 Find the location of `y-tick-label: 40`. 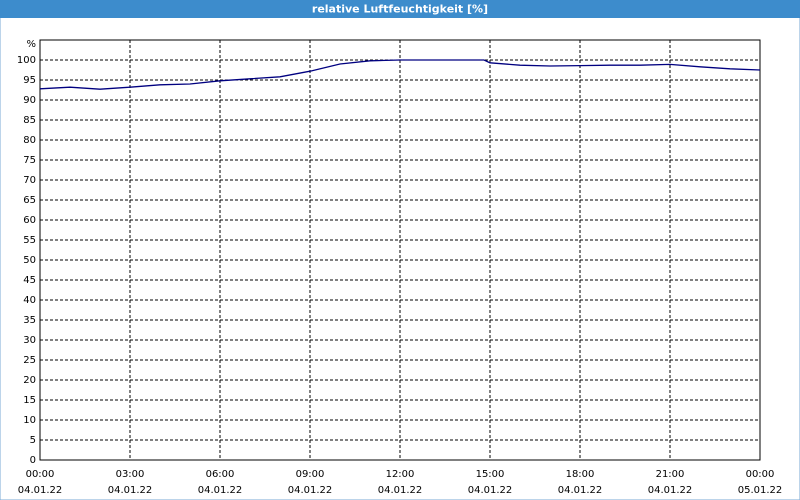

y-tick-label: 40 is located at coordinates (29, 300).